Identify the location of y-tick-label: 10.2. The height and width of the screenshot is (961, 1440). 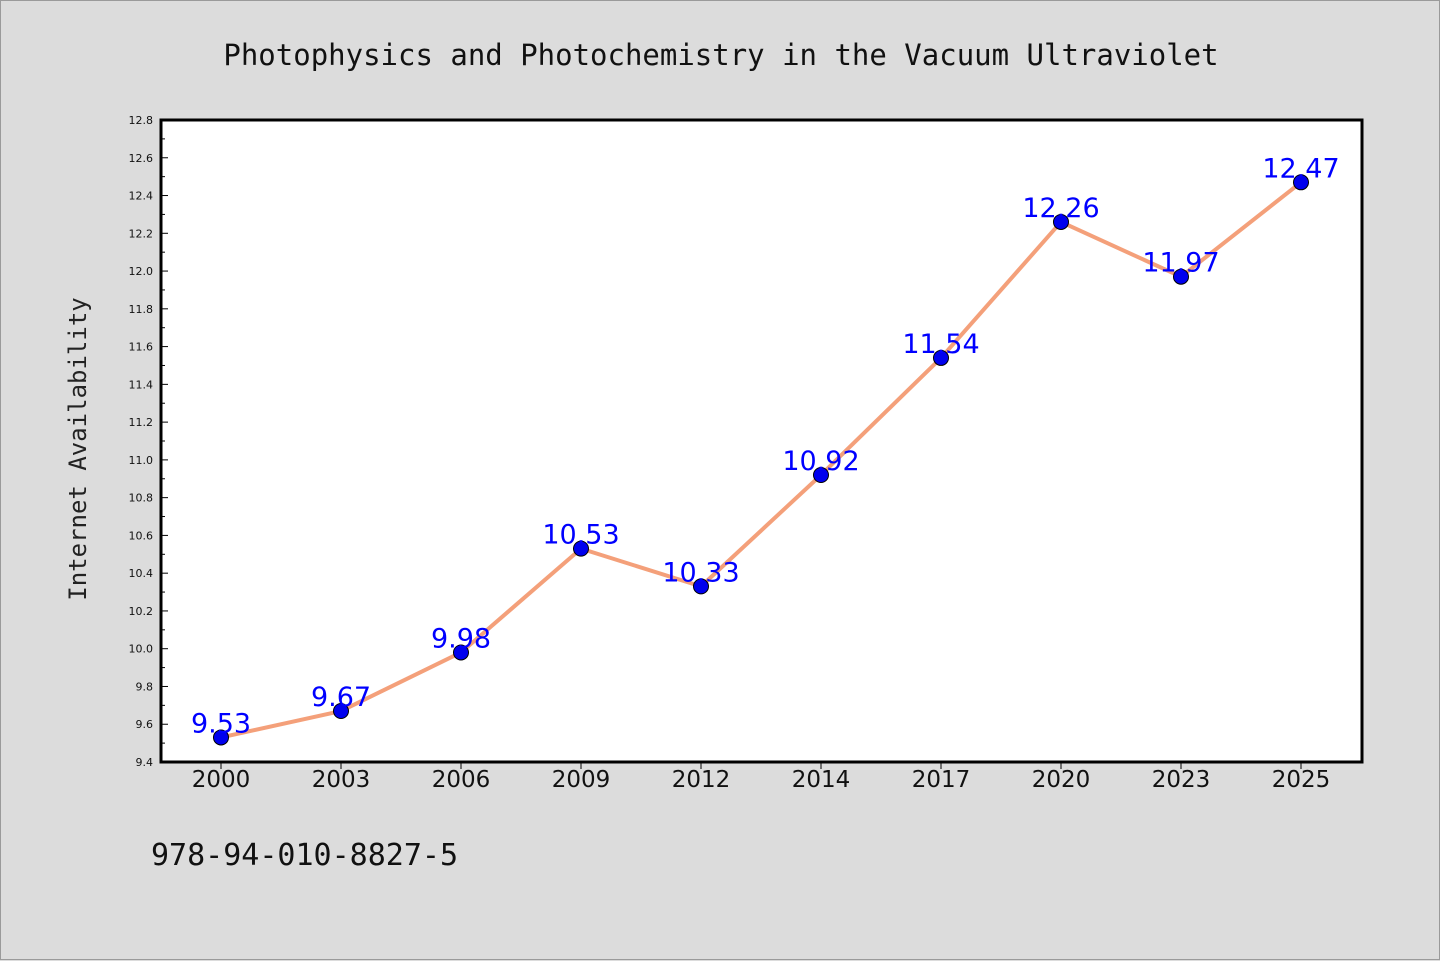
(141, 611).